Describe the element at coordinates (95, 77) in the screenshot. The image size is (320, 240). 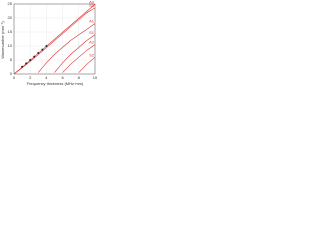
I see `x-tick-label: 10` at that location.